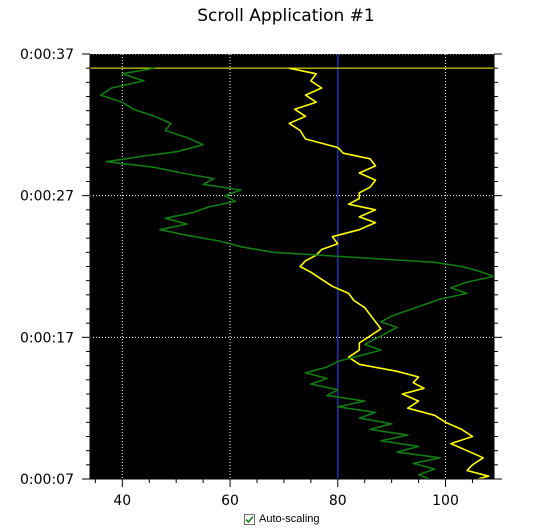  What do you see at coordinates (122, 501) in the screenshot?
I see `x-tick-label: 40` at bounding box center [122, 501].